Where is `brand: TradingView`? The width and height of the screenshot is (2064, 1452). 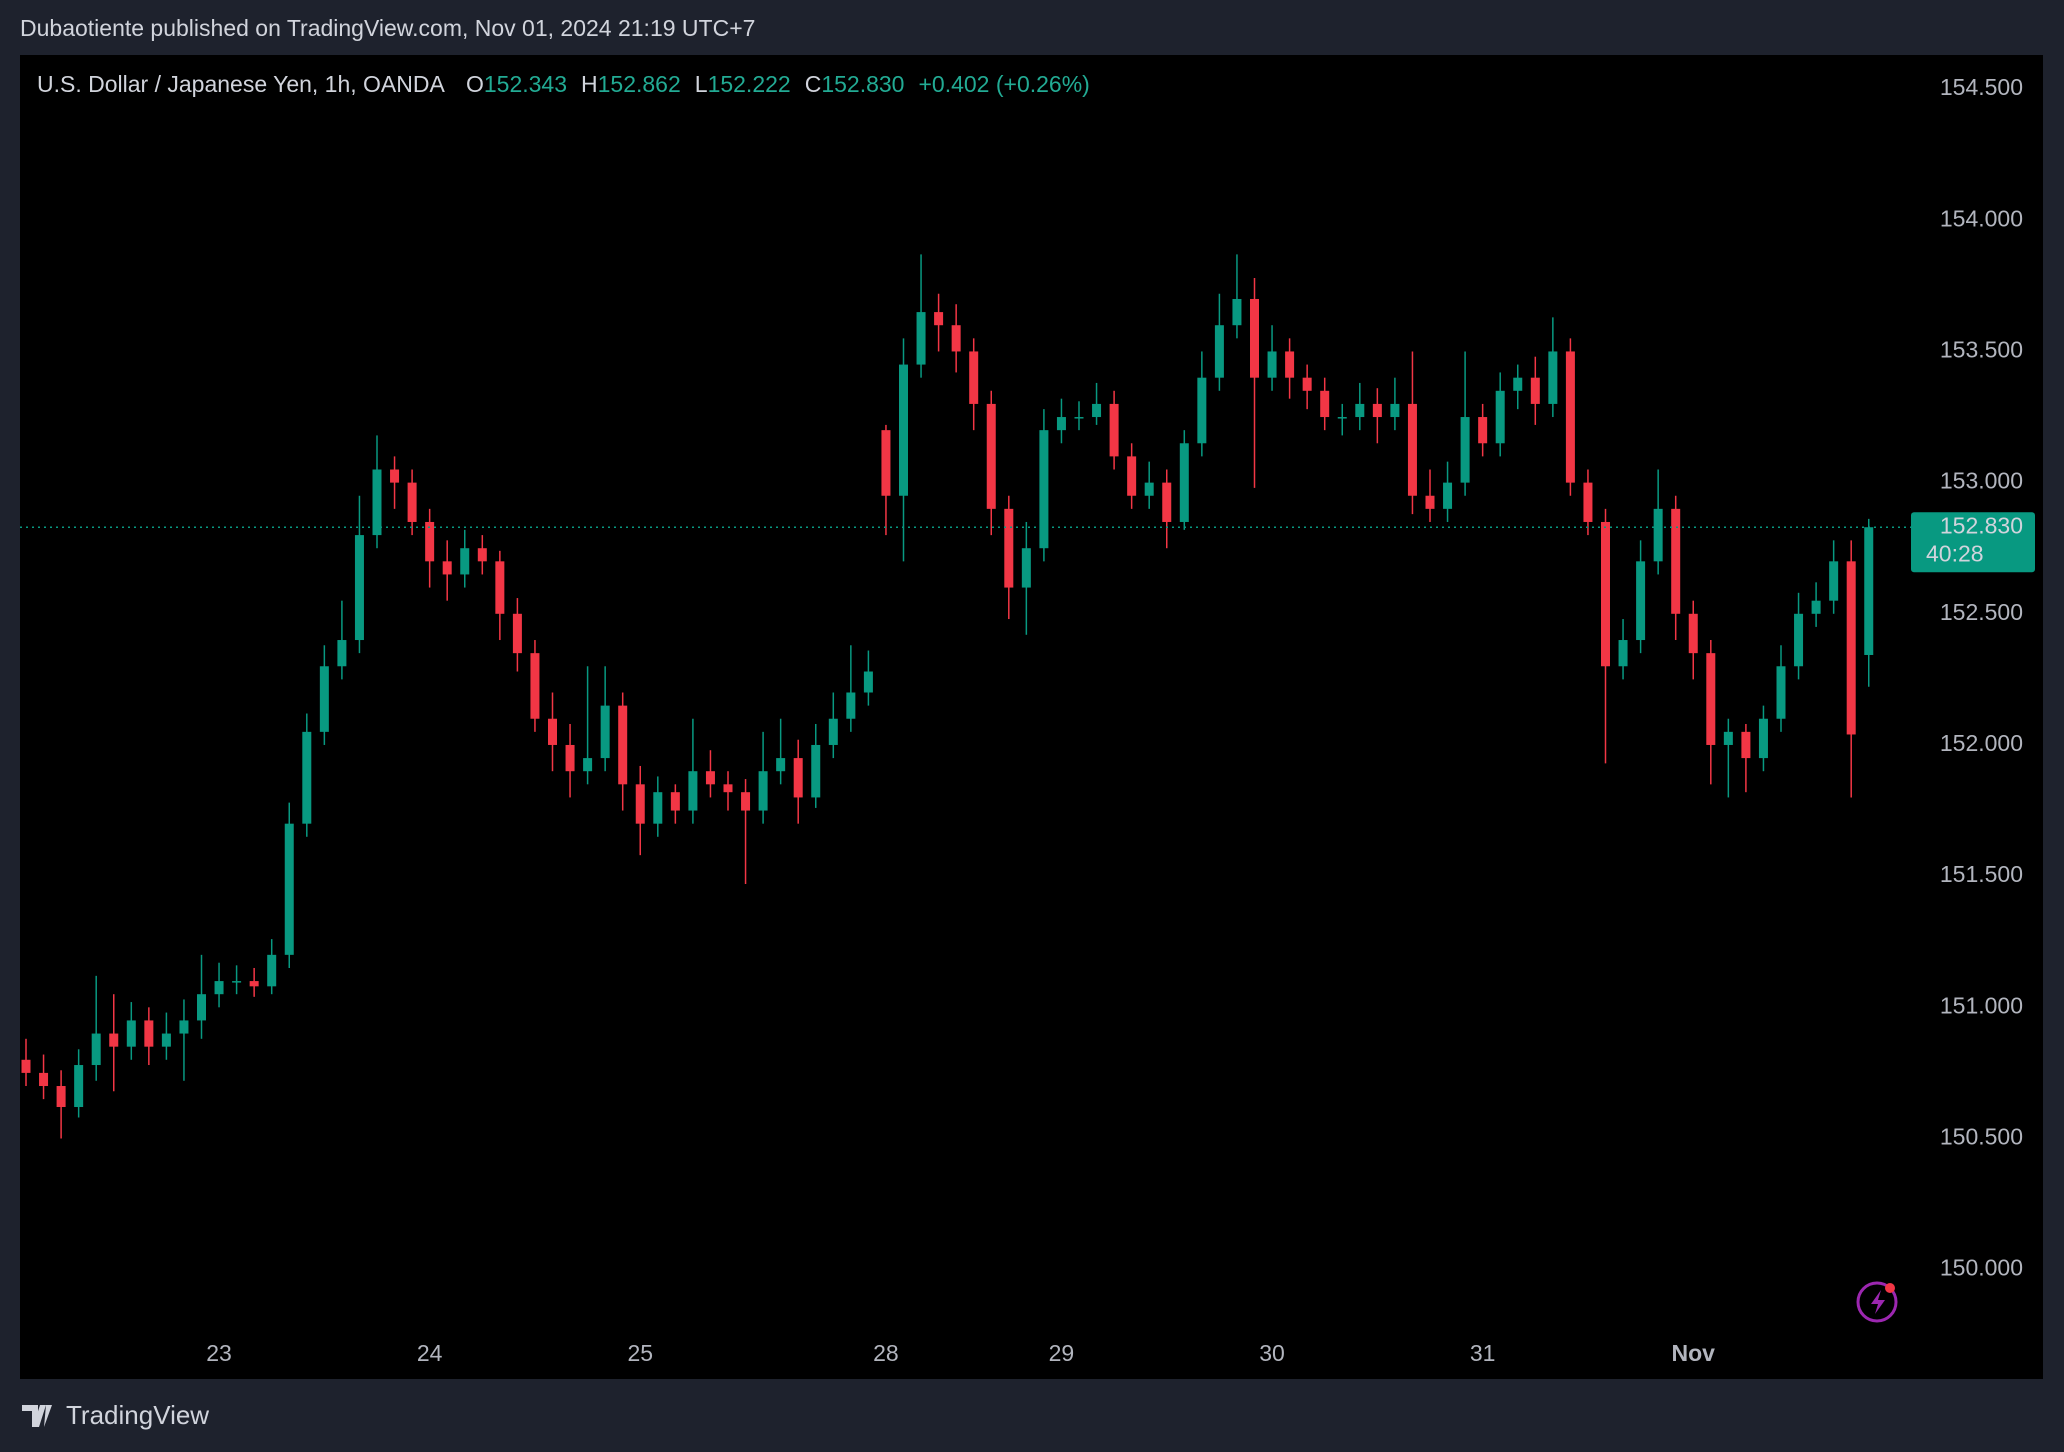
brand: TradingView is located at coordinates (137, 1415).